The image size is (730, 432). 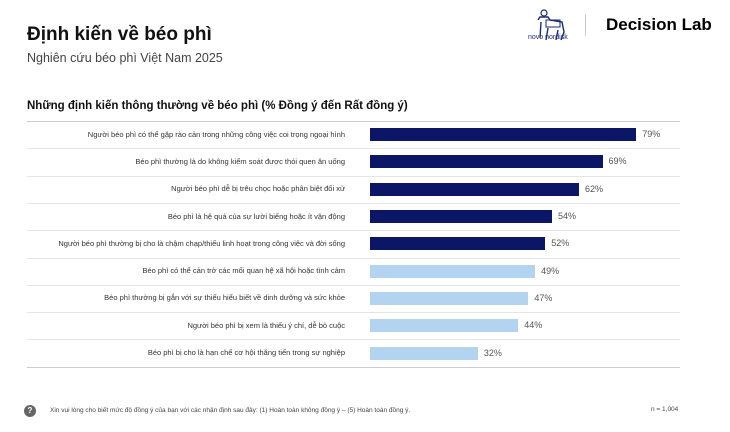 I want to click on value-label: 49%, so click(x=550, y=270).